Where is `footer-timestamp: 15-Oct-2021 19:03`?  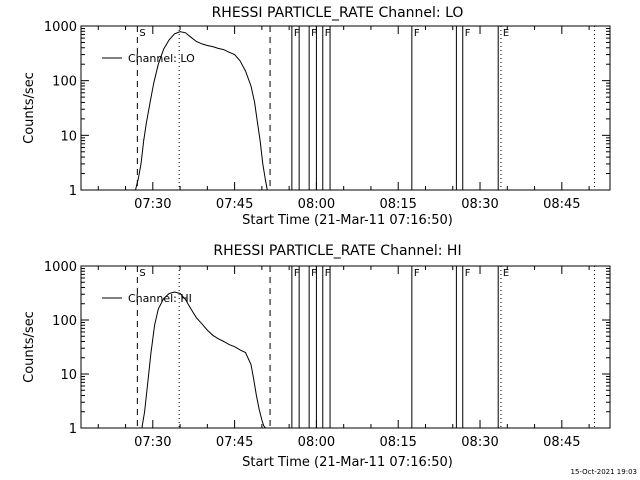
footer-timestamp: 15-Oct-2021 19:03 is located at coordinates (604, 472).